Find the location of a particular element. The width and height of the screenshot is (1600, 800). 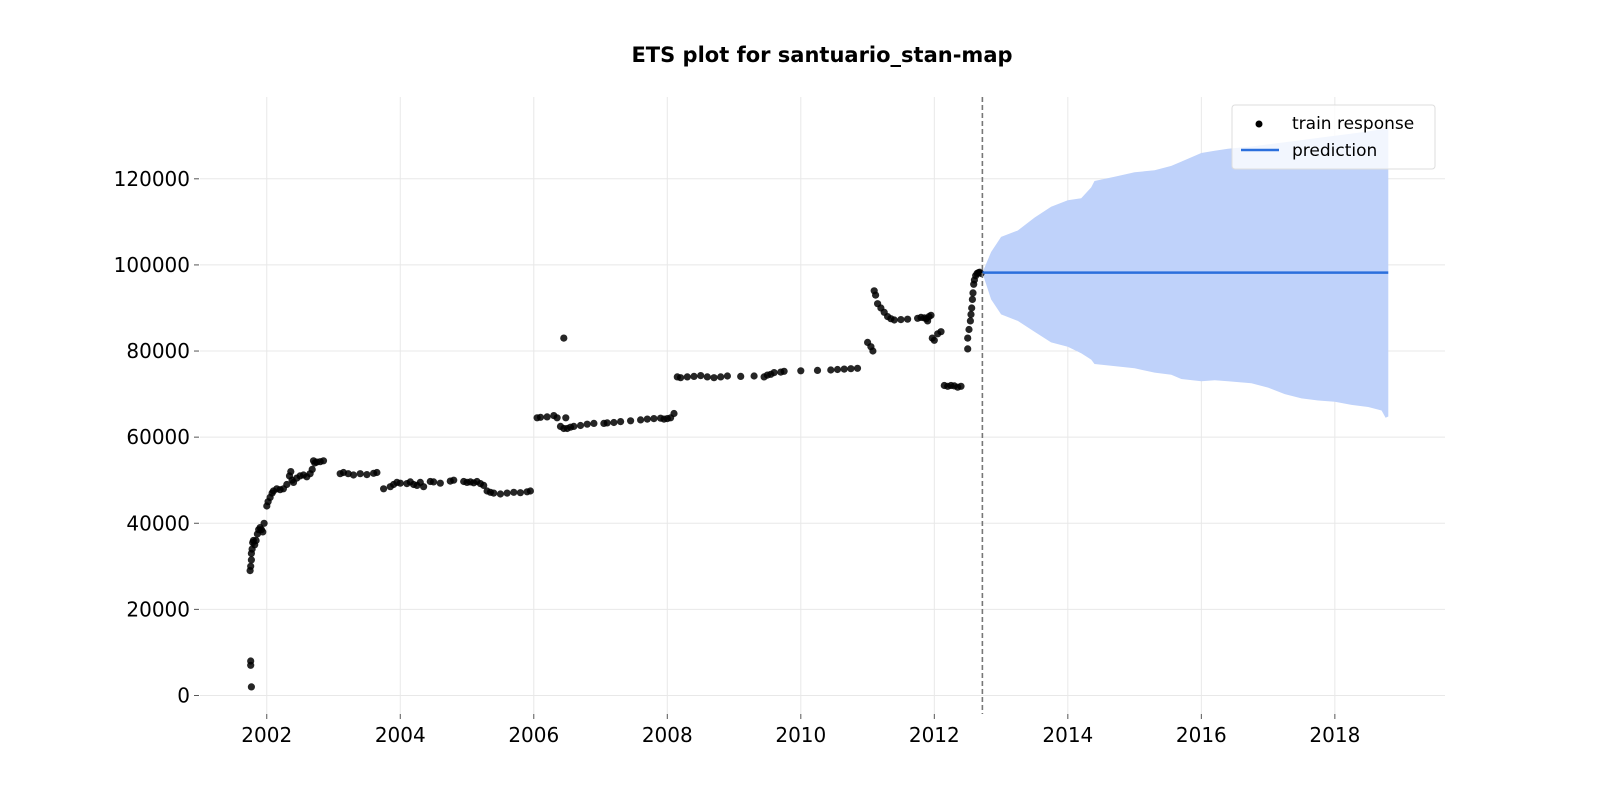

x-tick-label: 2002 is located at coordinates (266, 735).